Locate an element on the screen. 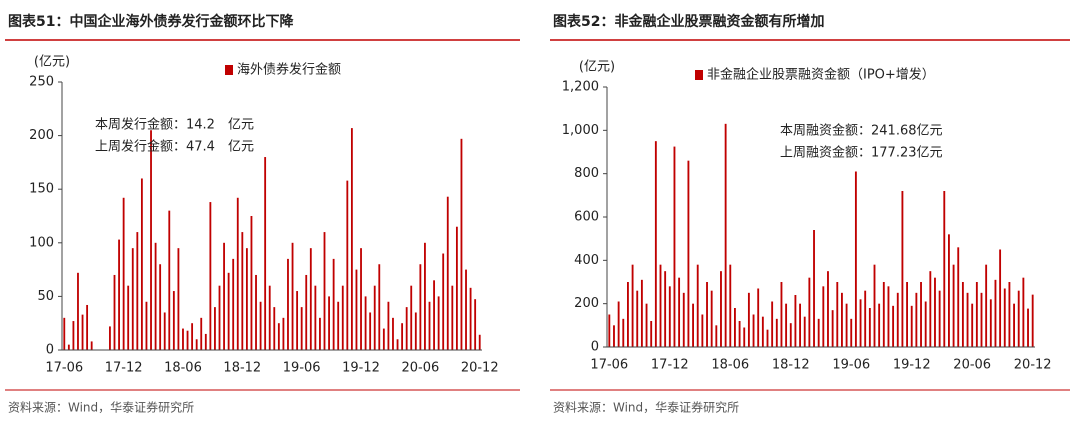  chart-title: 图表51：中国企业海外债券发行金额环比下降 is located at coordinates (151, 21).